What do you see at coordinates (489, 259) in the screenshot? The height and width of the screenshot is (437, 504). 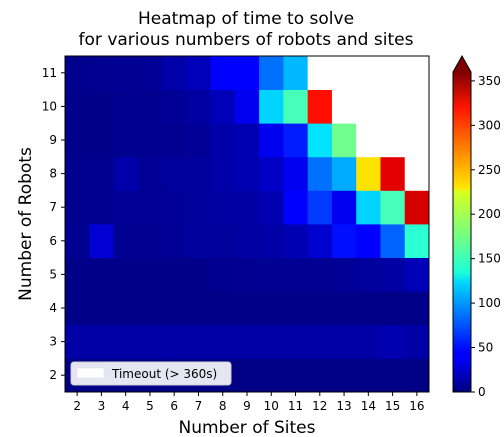 I see `colorbar-tick-label: 150` at bounding box center [489, 259].